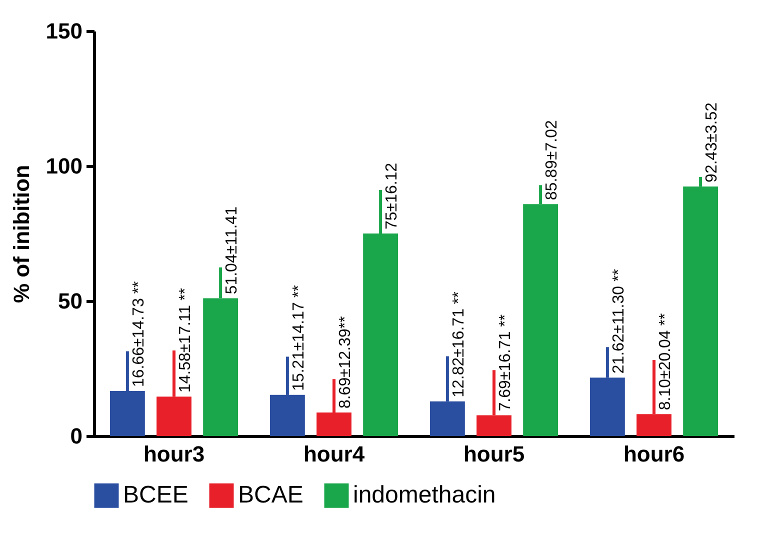 The image size is (781, 560). Describe the element at coordinates (505, 363) in the screenshot. I see `data-label: 7.69±16.71 **` at that location.